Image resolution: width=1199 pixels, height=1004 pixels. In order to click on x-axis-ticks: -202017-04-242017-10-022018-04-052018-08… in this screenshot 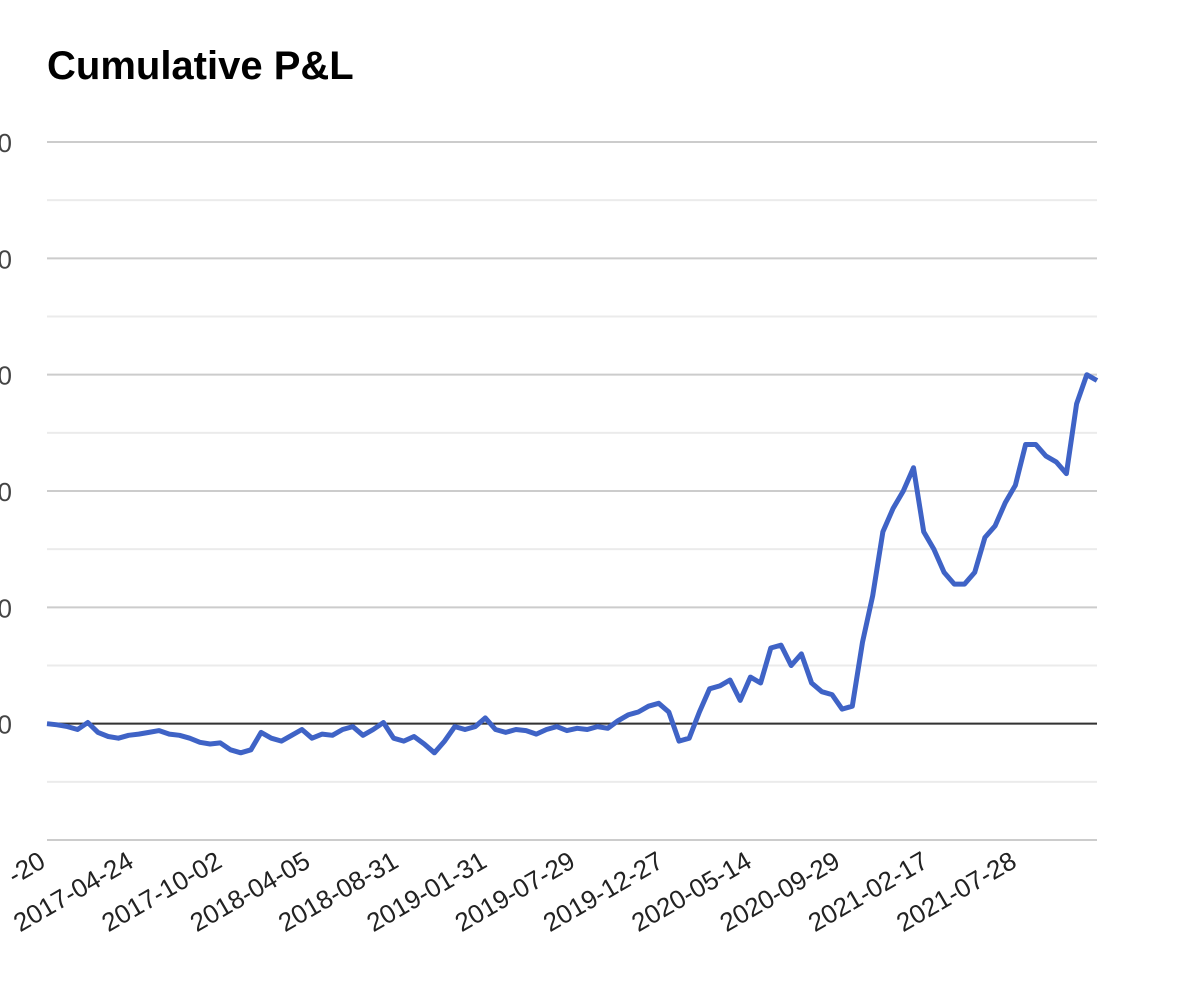, I will do `click(511, 891)`.